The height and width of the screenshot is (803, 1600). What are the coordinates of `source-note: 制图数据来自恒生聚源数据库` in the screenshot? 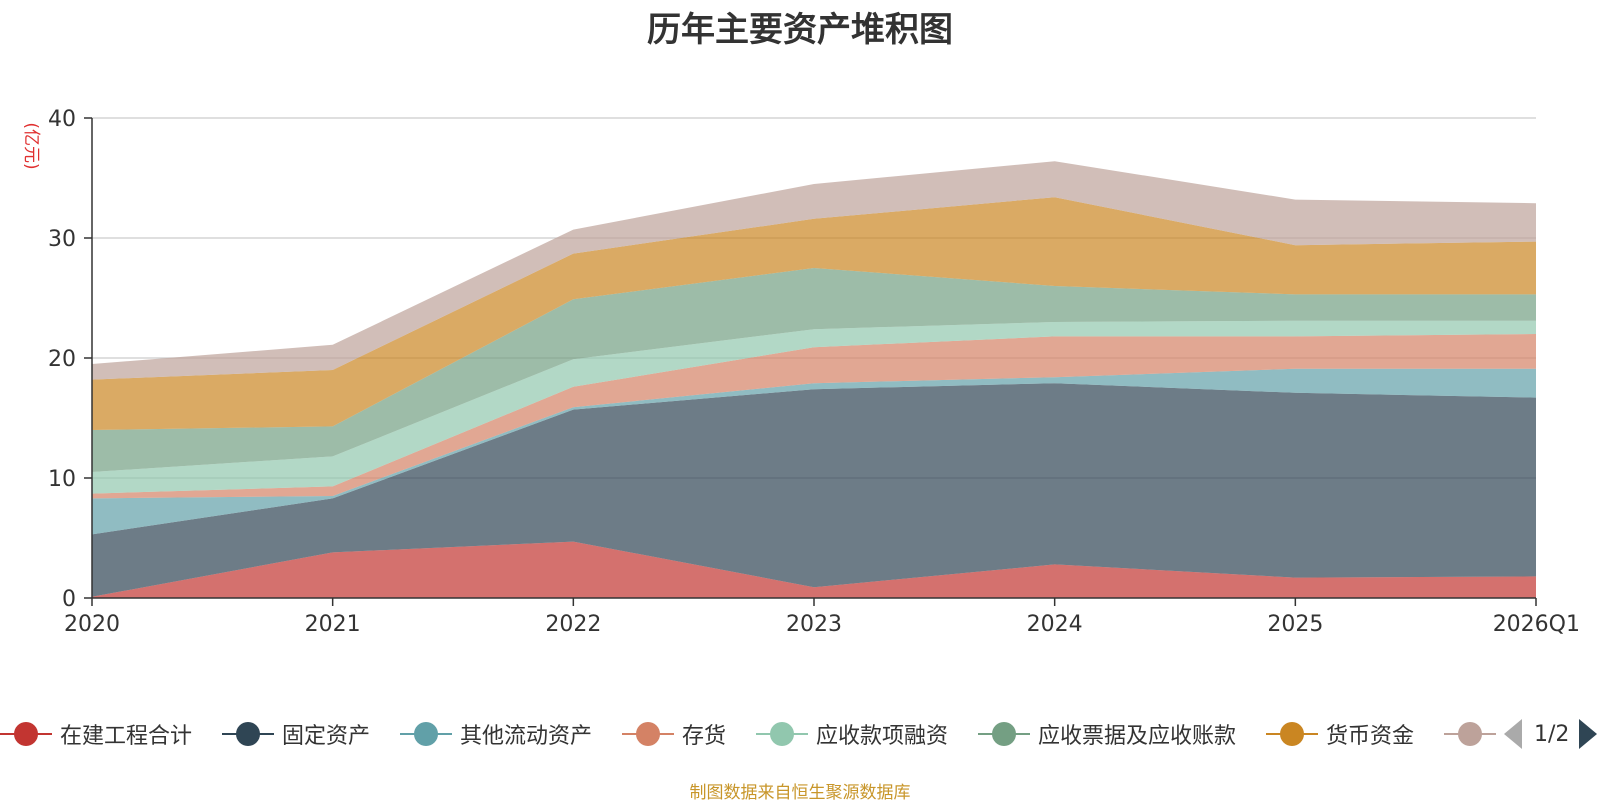 It's located at (800, 793).